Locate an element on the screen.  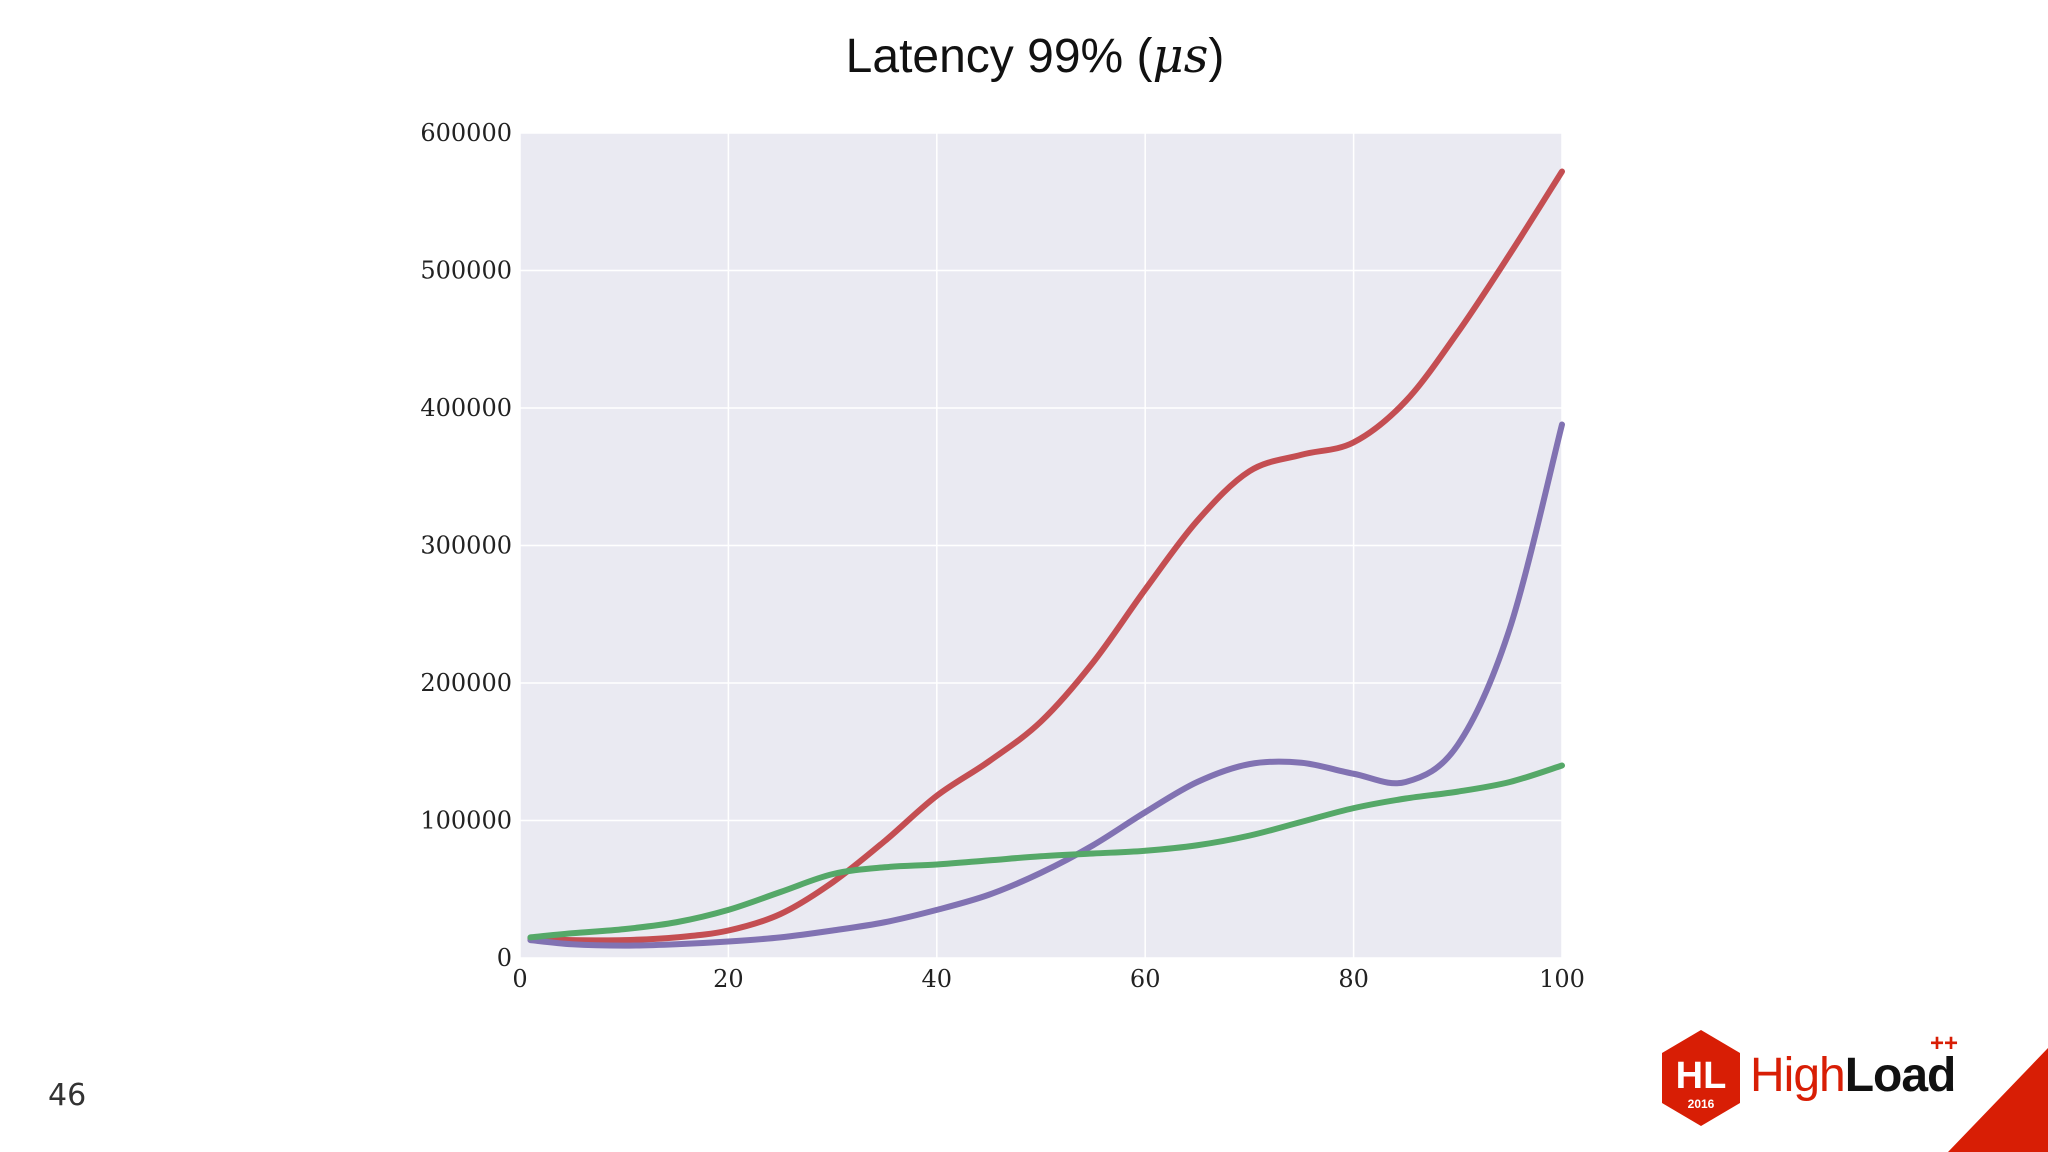
x-tick-label: 60 is located at coordinates (1145, 979).